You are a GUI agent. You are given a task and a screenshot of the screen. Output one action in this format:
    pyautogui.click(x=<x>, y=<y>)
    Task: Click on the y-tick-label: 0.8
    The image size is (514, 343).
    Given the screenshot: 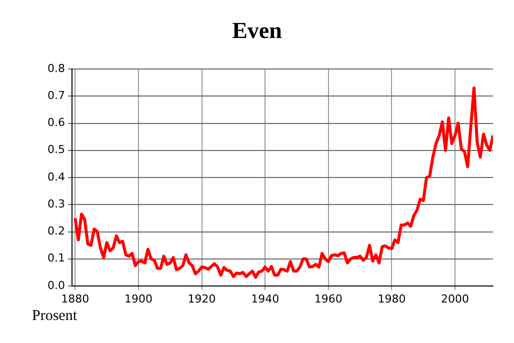 What is the action you would take?
    pyautogui.click(x=56, y=68)
    